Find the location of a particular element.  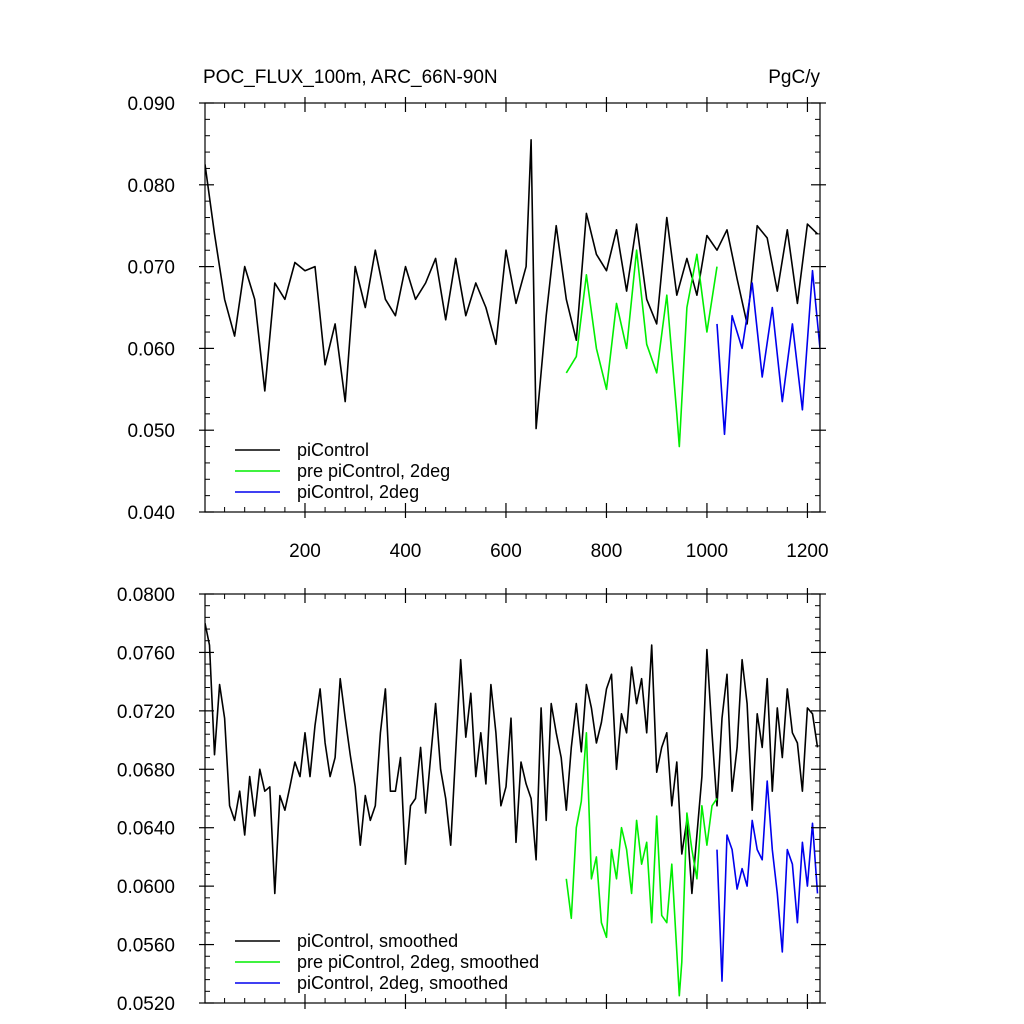

x-tick-label: 200 is located at coordinates (305, 551).